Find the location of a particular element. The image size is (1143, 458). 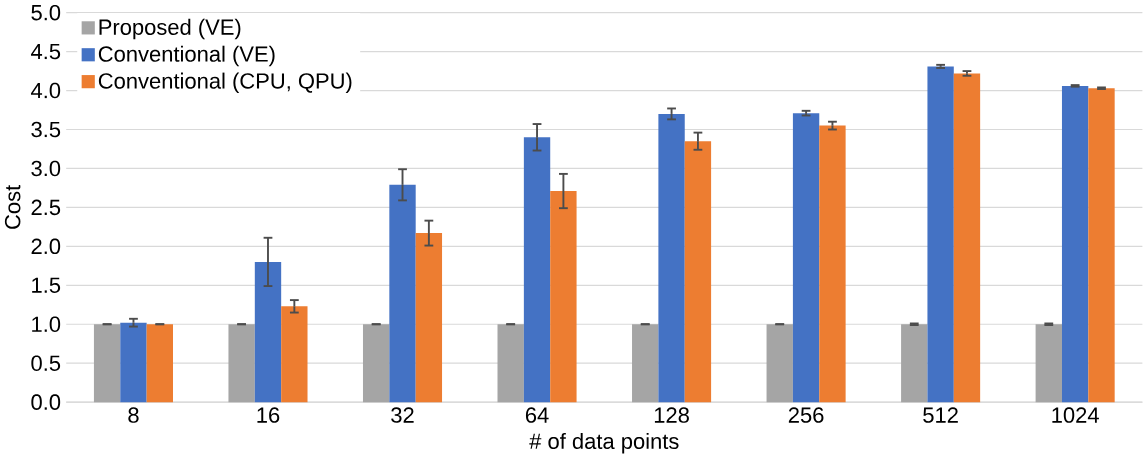

y-tick-label: 2.0 is located at coordinates (46, 246).